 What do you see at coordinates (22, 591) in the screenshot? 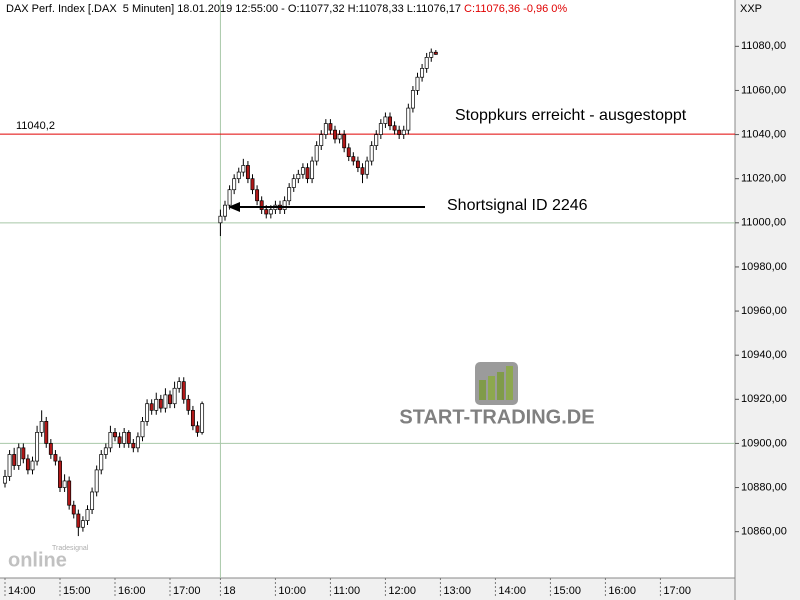
I see `x-tick-label: 14:00` at bounding box center [22, 591].